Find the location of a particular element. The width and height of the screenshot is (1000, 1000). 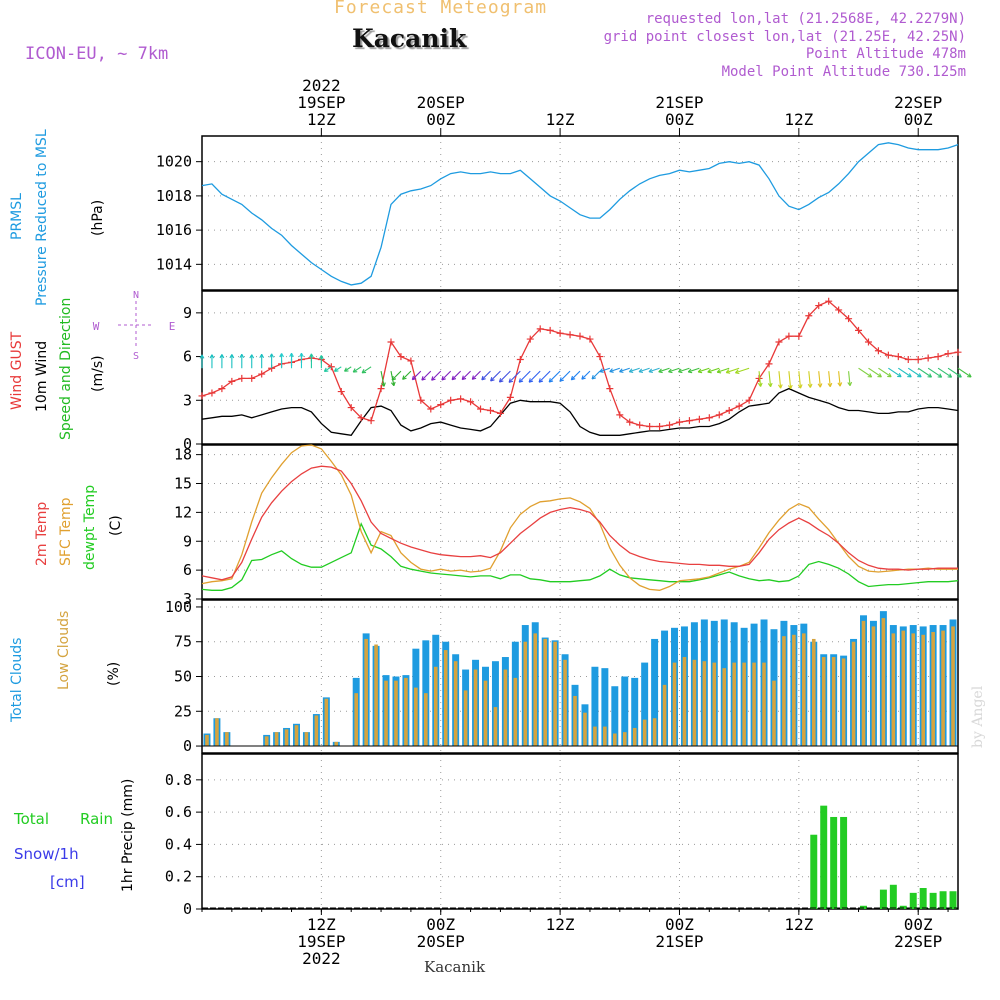

panel-frame is located at coordinates (580, 831).